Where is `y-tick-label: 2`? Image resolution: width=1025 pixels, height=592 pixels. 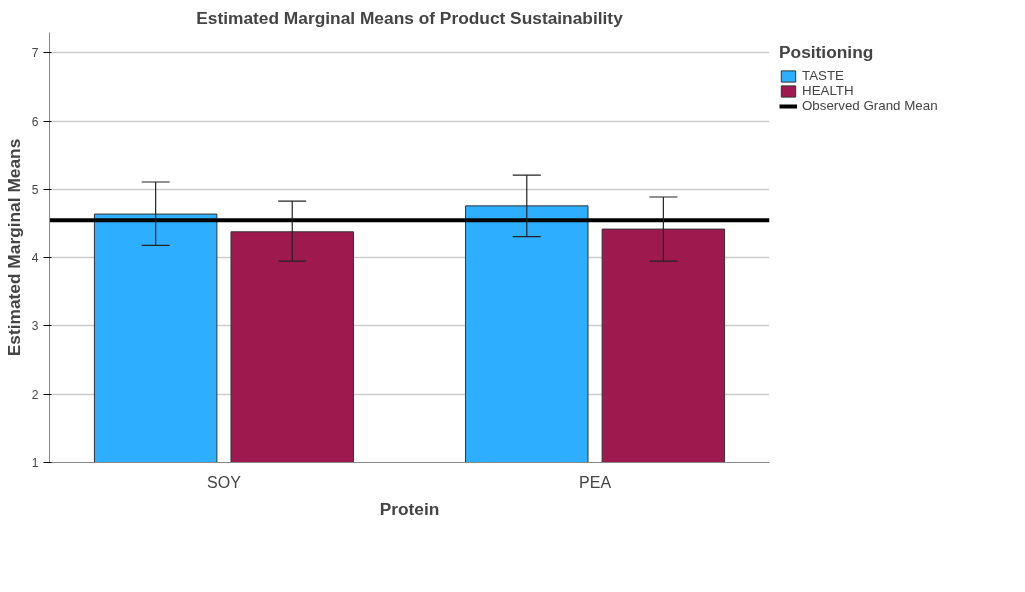
y-tick-label: 2 is located at coordinates (35, 394).